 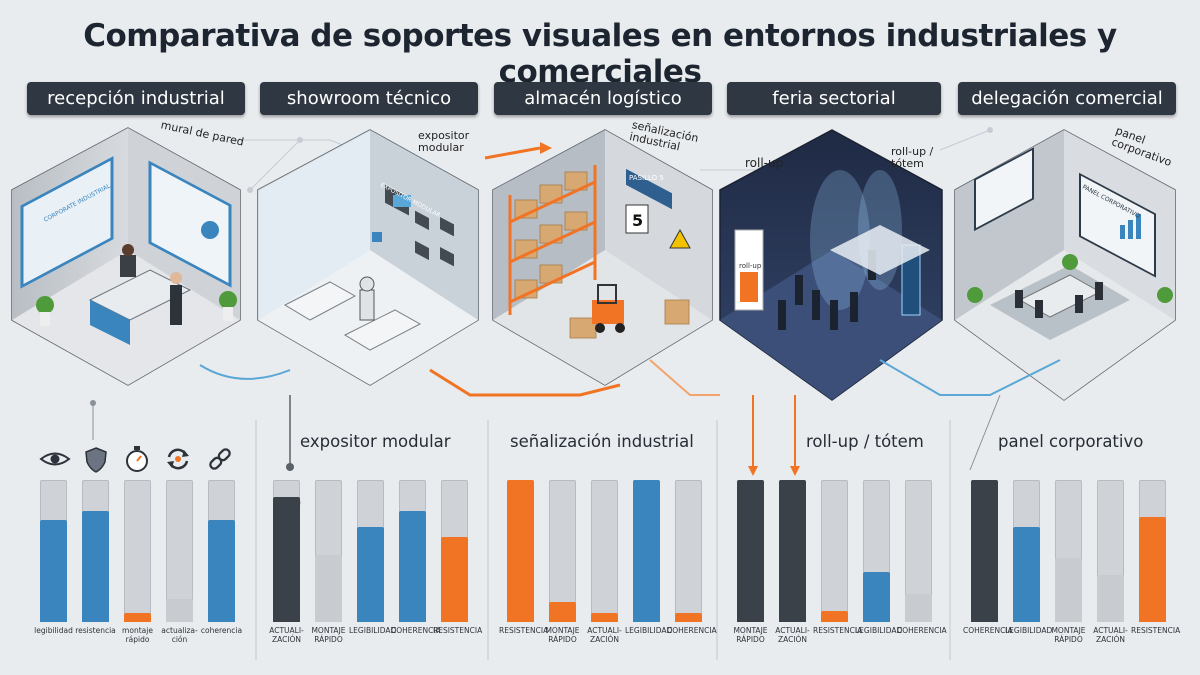 I want to click on svg-text: 5, so click(x=637, y=220).